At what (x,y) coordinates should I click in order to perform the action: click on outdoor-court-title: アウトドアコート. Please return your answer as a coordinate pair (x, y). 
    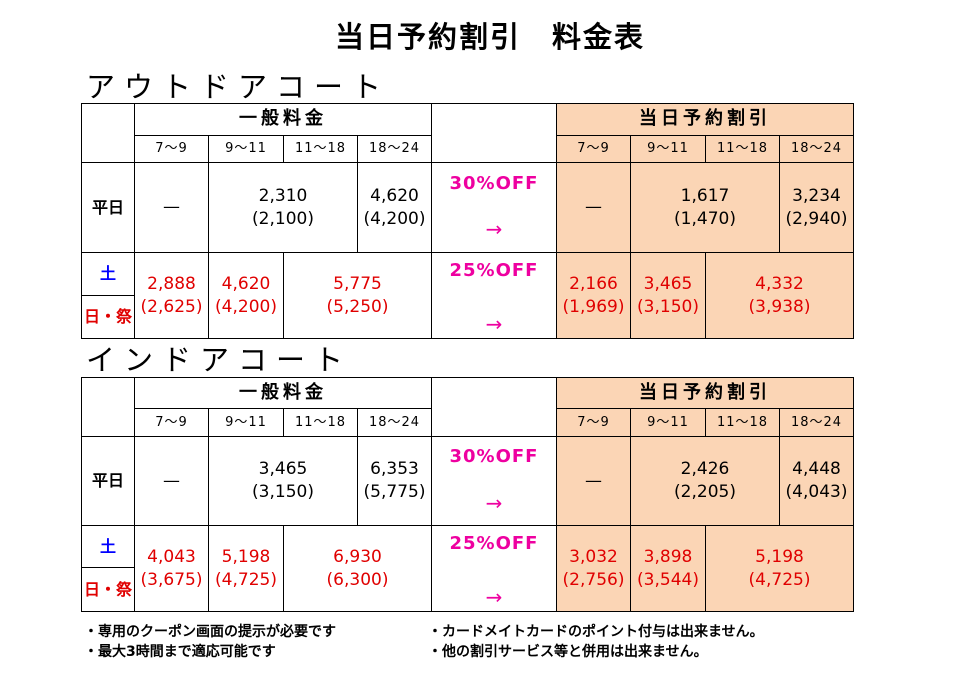
    Looking at the image, I should click on (238, 87).